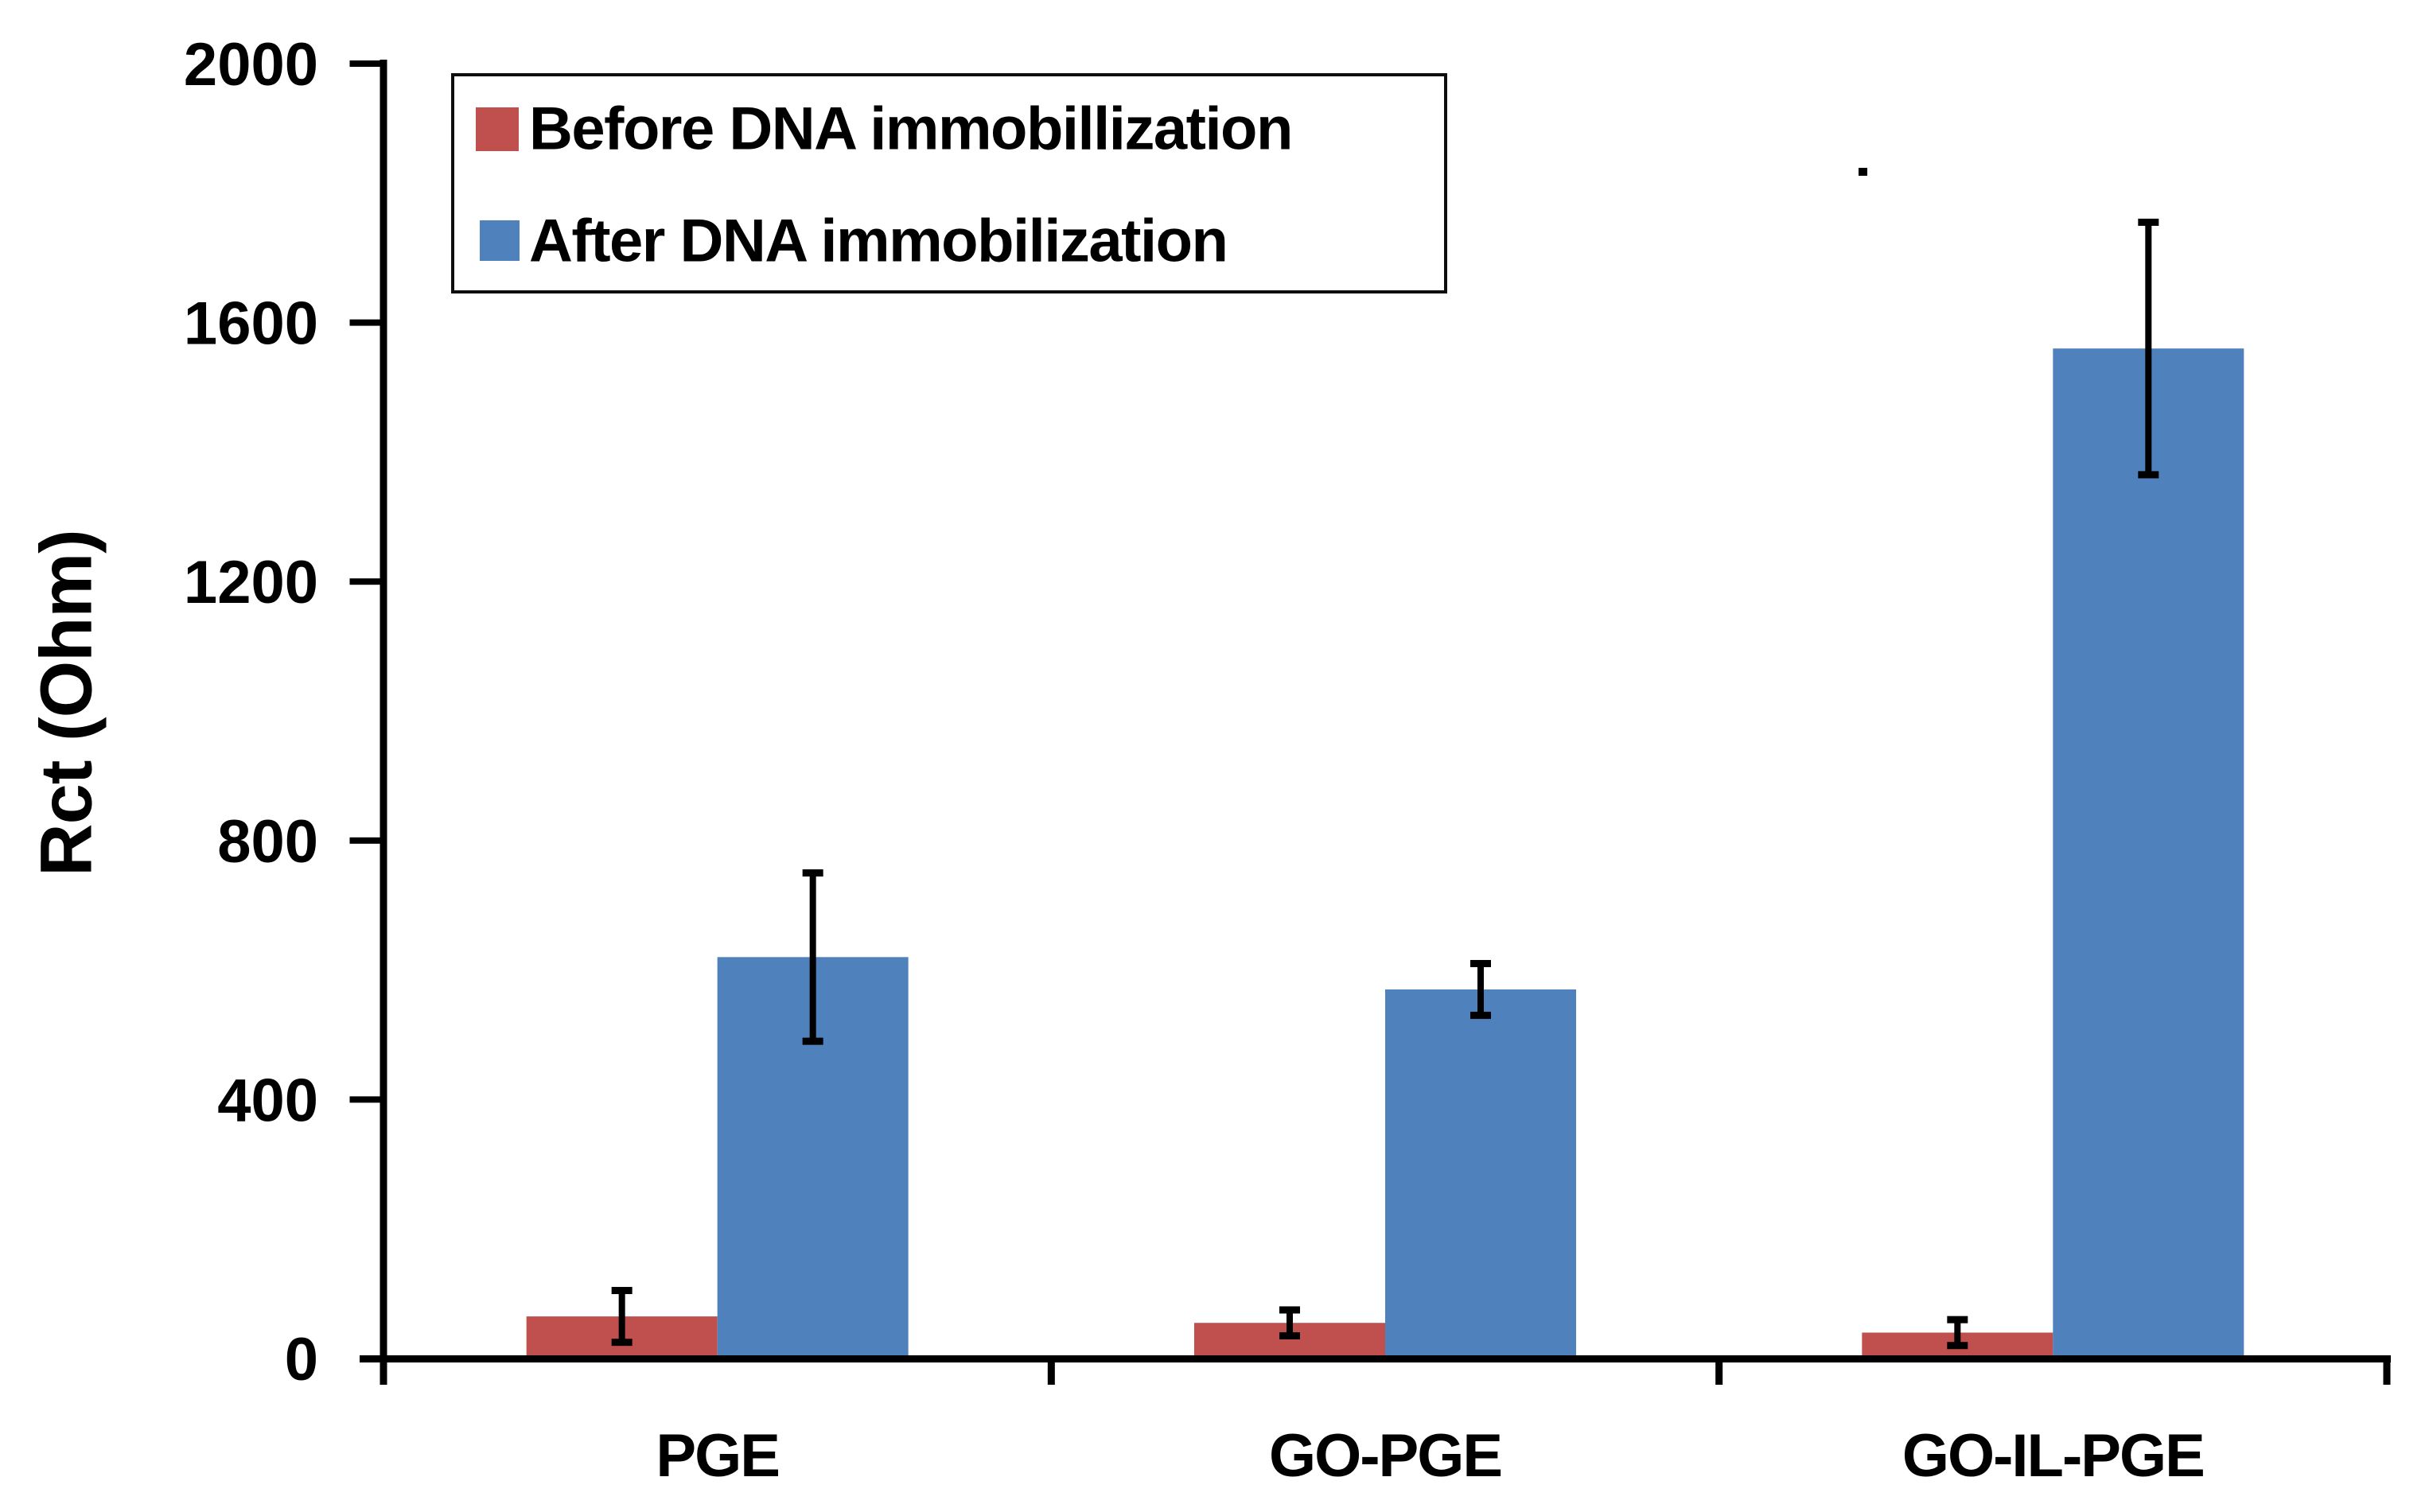 This screenshot has height=1512, width=2429. What do you see at coordinates (251, 65) in the screenshot?
I see `y-tick-label-2000: 2000` at bounding box center [251, 65].